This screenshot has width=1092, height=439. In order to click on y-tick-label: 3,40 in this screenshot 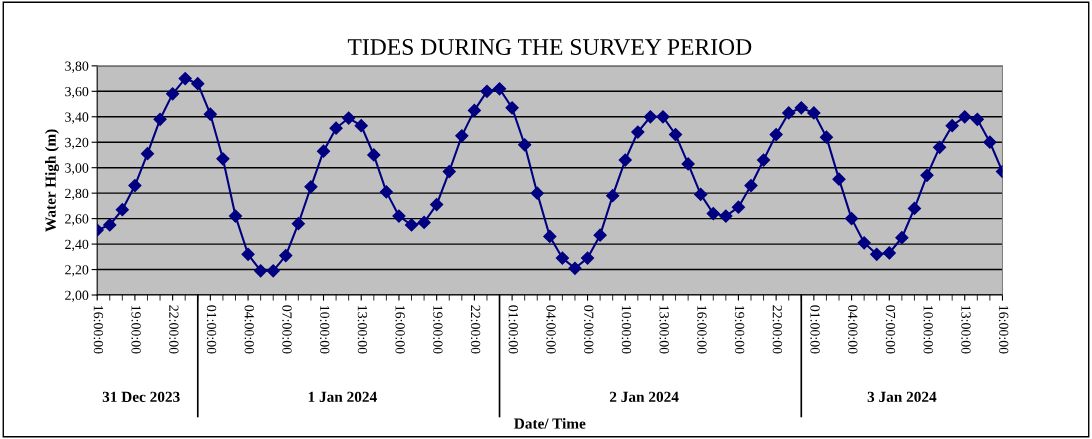, I will do `click(77, 118)`.